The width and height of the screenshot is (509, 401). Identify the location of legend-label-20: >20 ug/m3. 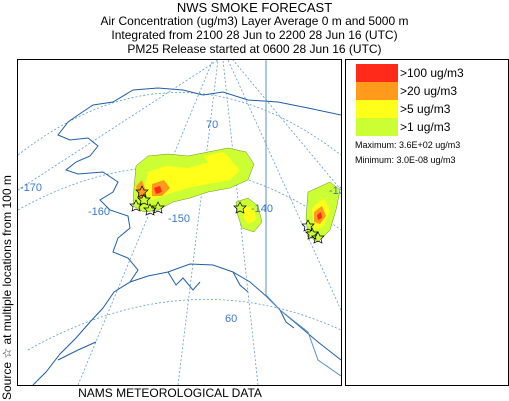
(429, 91).